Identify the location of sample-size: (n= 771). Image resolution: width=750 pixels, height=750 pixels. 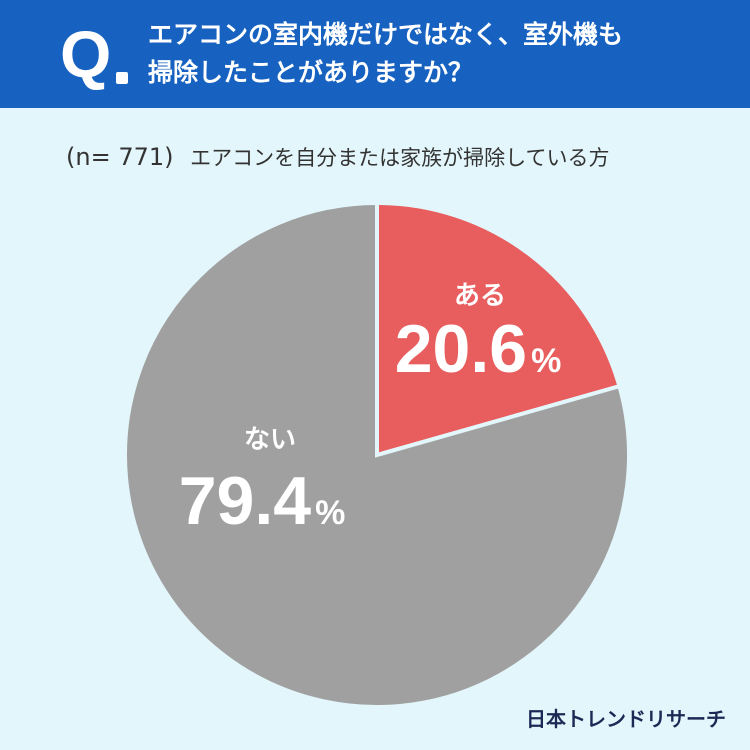
(120, 157).